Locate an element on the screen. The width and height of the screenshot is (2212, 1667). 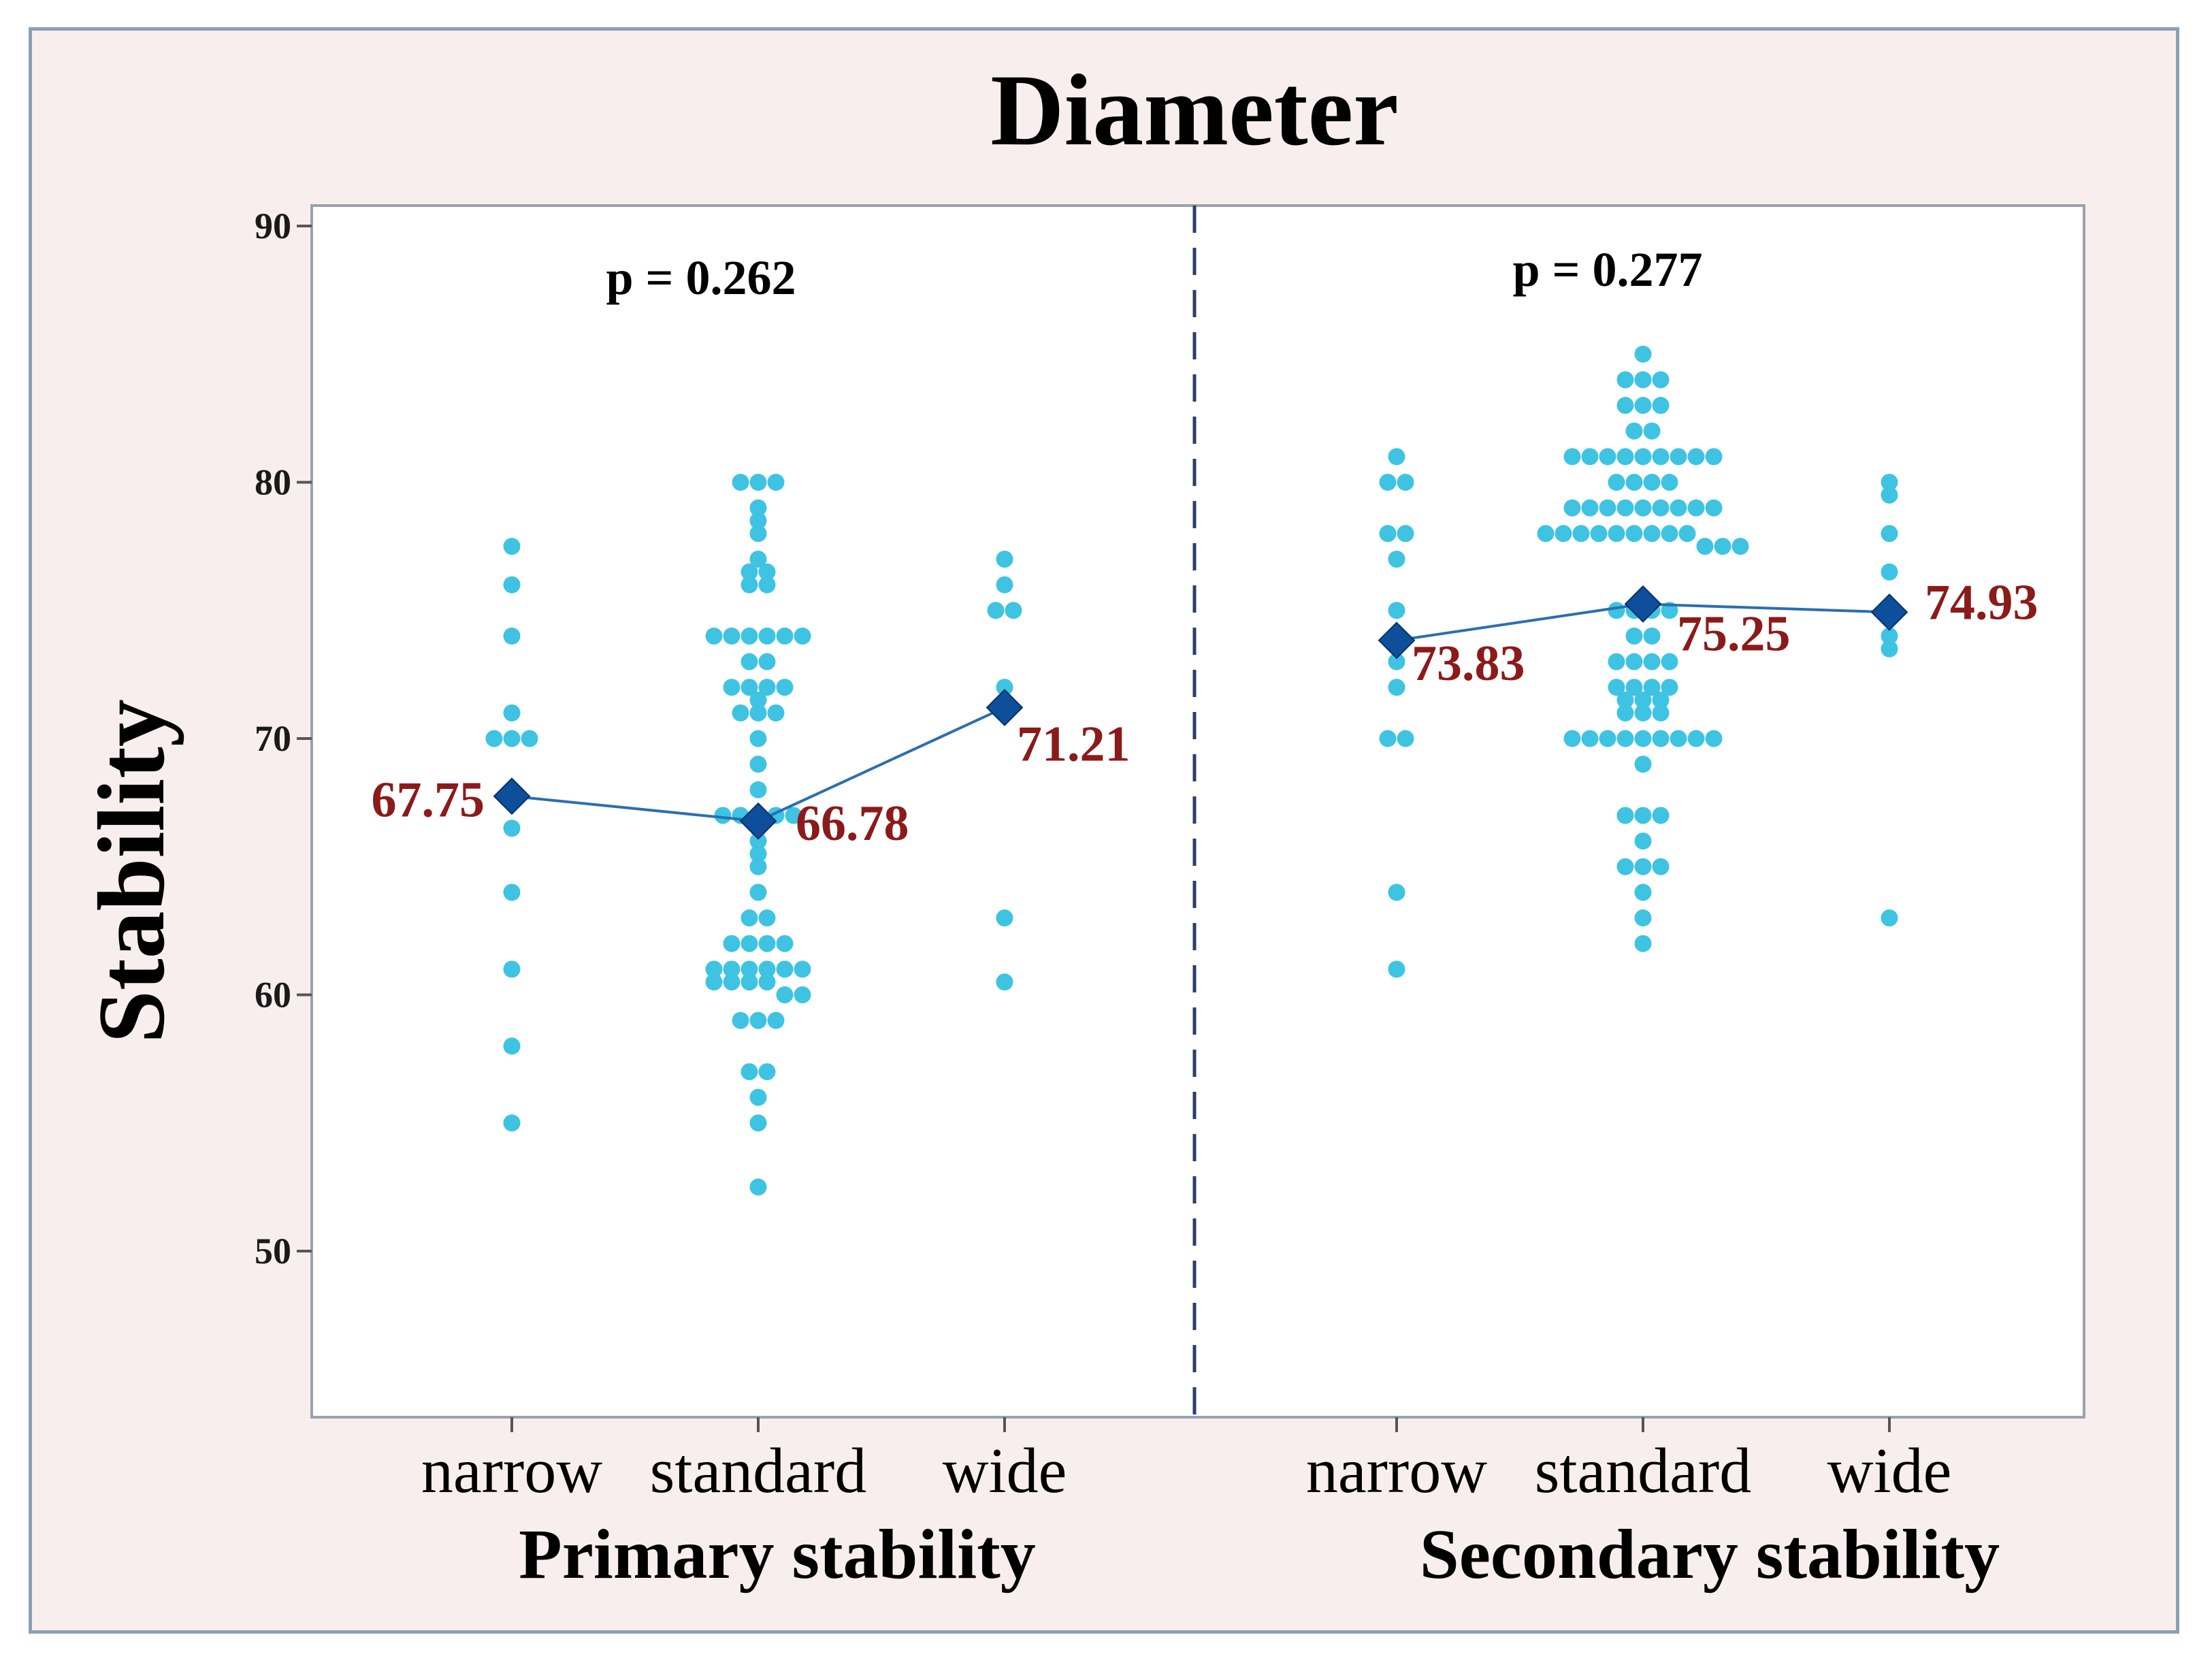
mean-value-label: 74.93 is located at coordinates (1981, 602).